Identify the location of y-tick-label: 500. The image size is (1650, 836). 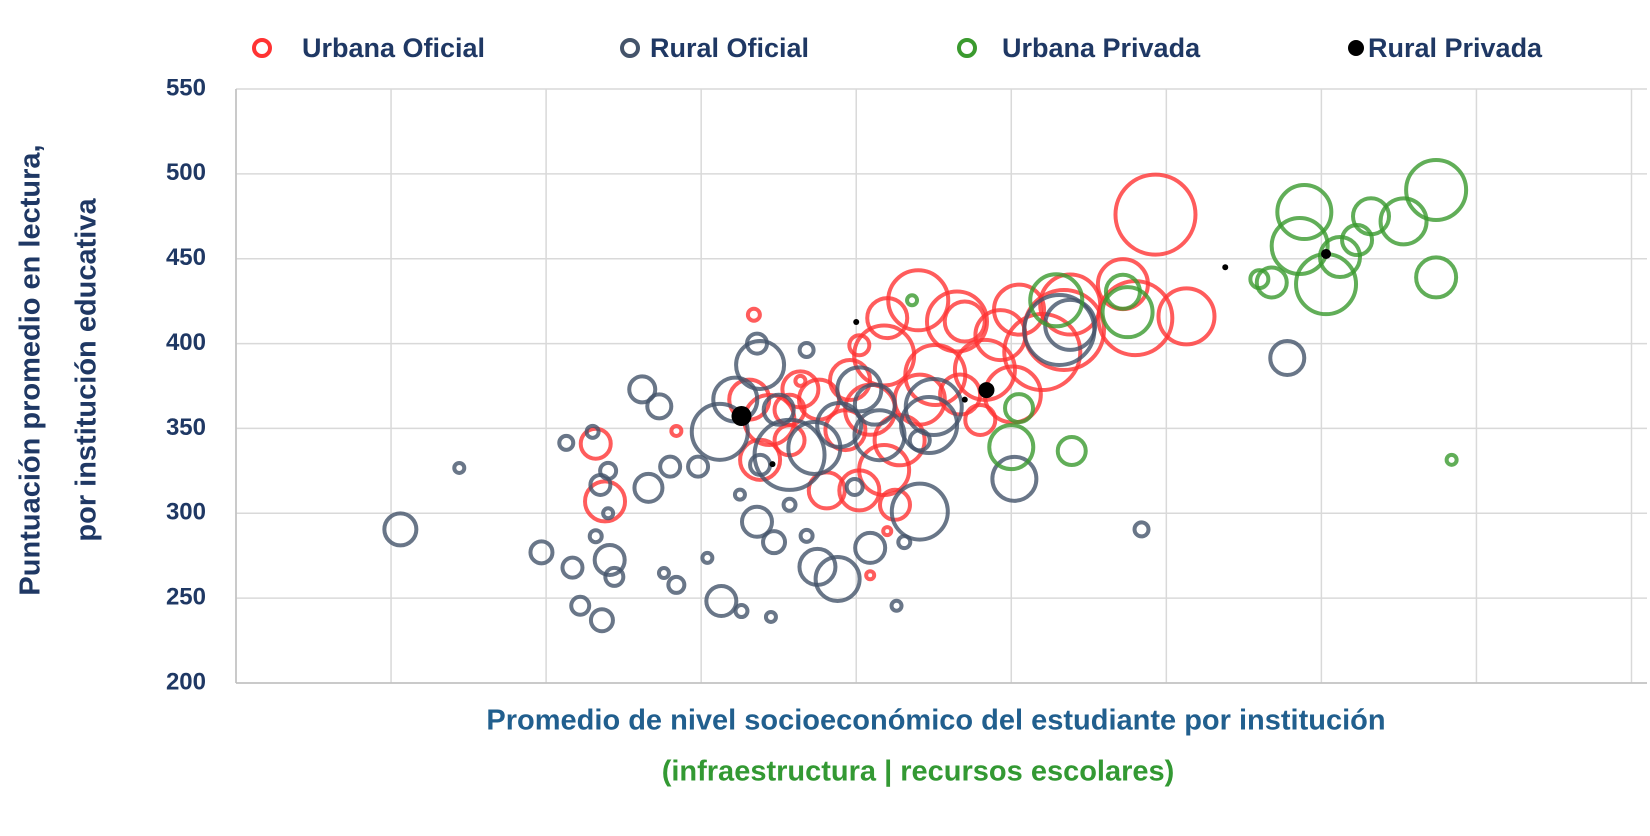
(186, 172).